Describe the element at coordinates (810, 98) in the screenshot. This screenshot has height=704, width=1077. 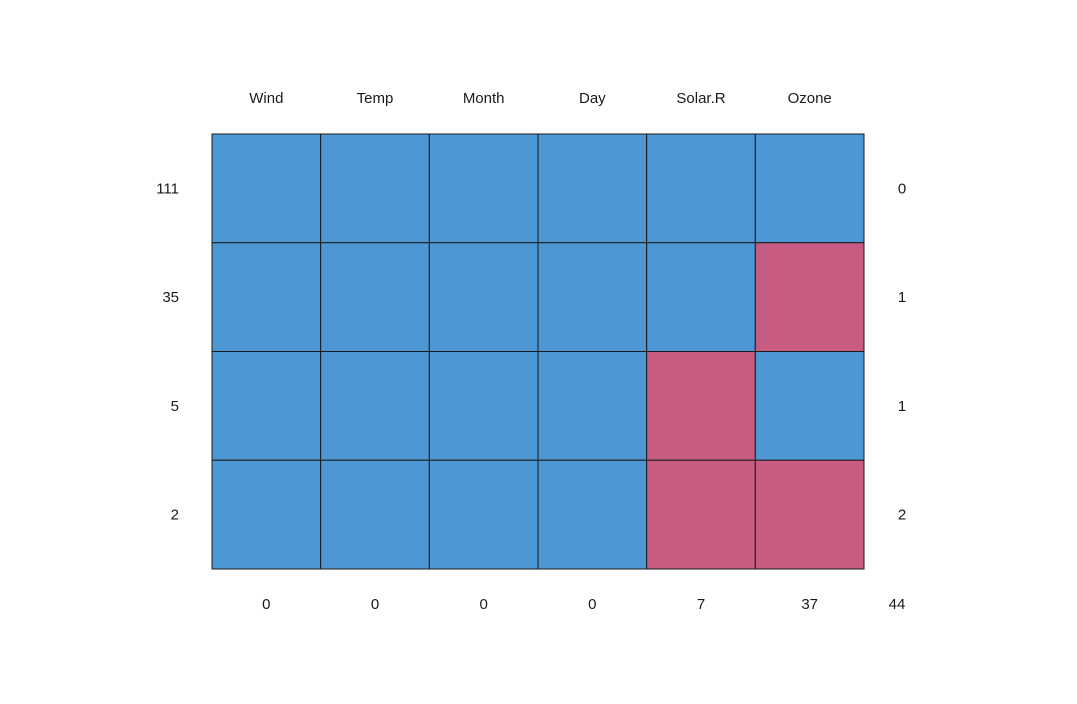
I see `variable-label: Ozone` at that location.